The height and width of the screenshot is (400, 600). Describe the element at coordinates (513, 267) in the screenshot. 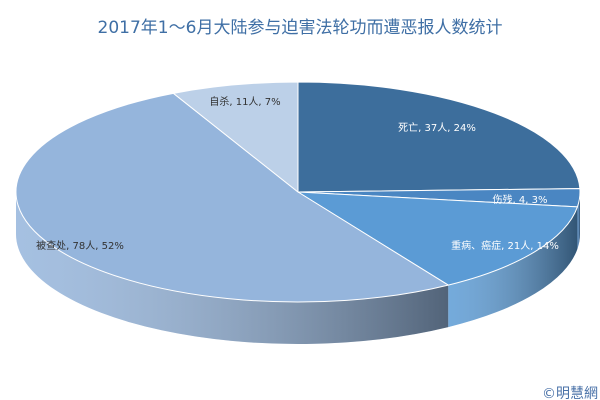

I see `side-shade` at that location.